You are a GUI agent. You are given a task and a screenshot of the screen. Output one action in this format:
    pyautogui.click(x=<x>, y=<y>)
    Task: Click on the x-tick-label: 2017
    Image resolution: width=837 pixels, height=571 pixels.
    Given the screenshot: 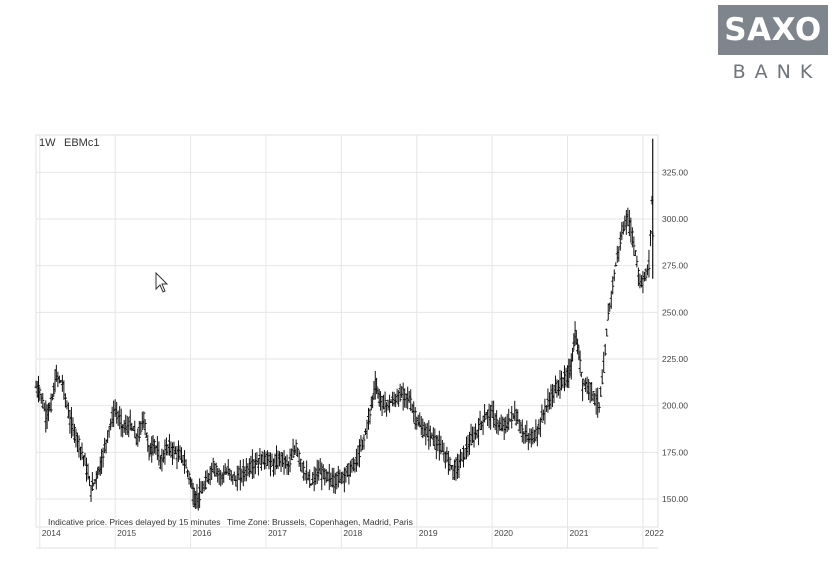 What is the action you would take?
    pyautogui.click(x=277, y=533)
    